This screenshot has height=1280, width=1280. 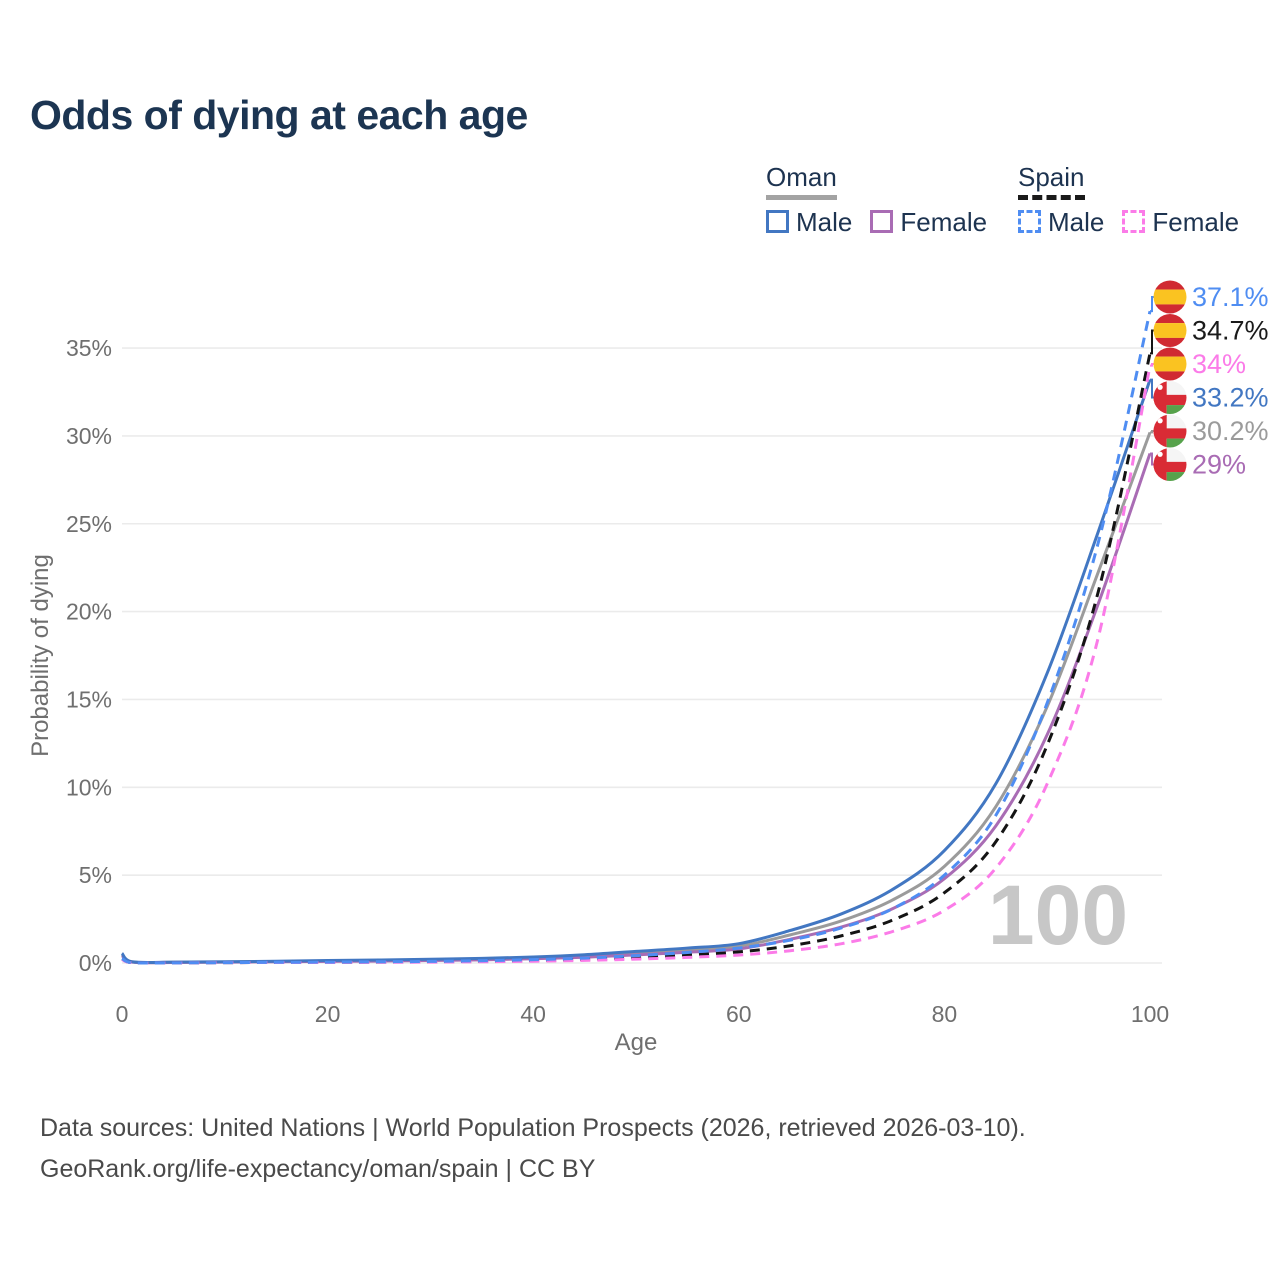 I want to click on legend-group-oman-label: Oman, so click(x=801, y=181).